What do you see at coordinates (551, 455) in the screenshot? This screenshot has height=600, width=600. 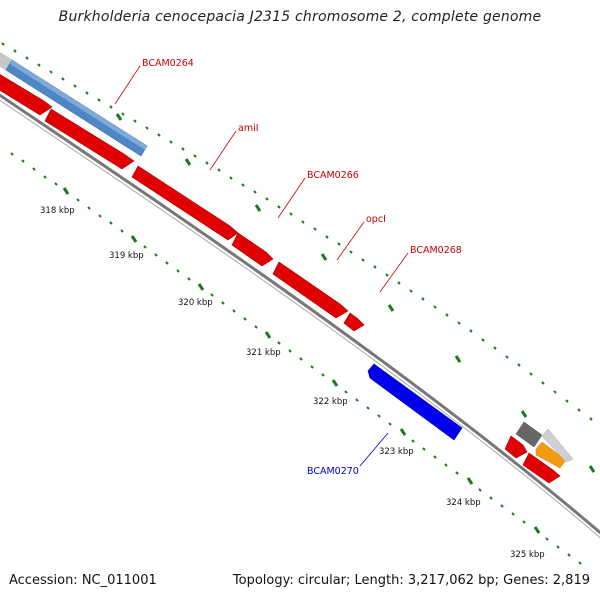 I see `orange-feature` at bounding box center [551, 455].